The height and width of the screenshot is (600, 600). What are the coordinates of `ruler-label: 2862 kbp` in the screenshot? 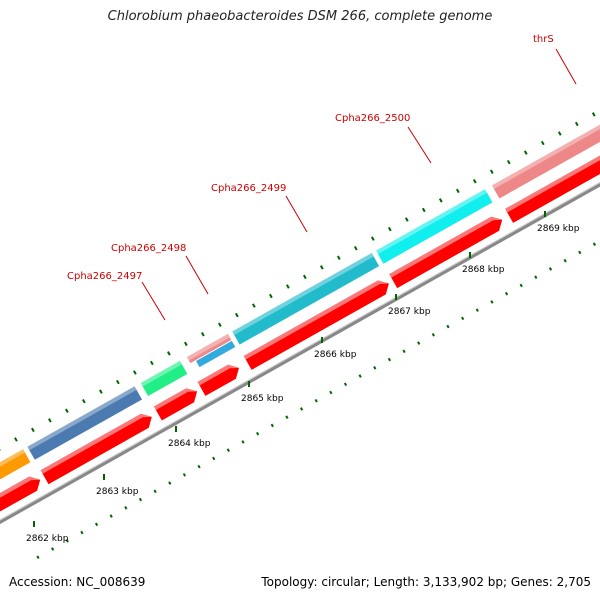 It's located at (47, 539).